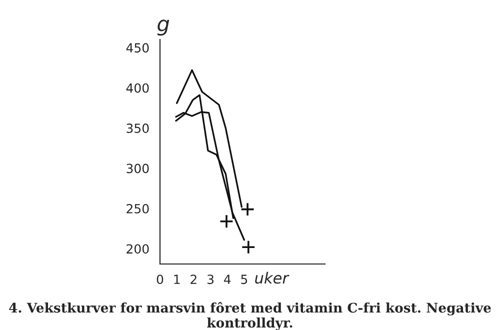  Describe the element at coordinates (210, 279) in the screenshot. I see `x-tick-label: 3` at that location.